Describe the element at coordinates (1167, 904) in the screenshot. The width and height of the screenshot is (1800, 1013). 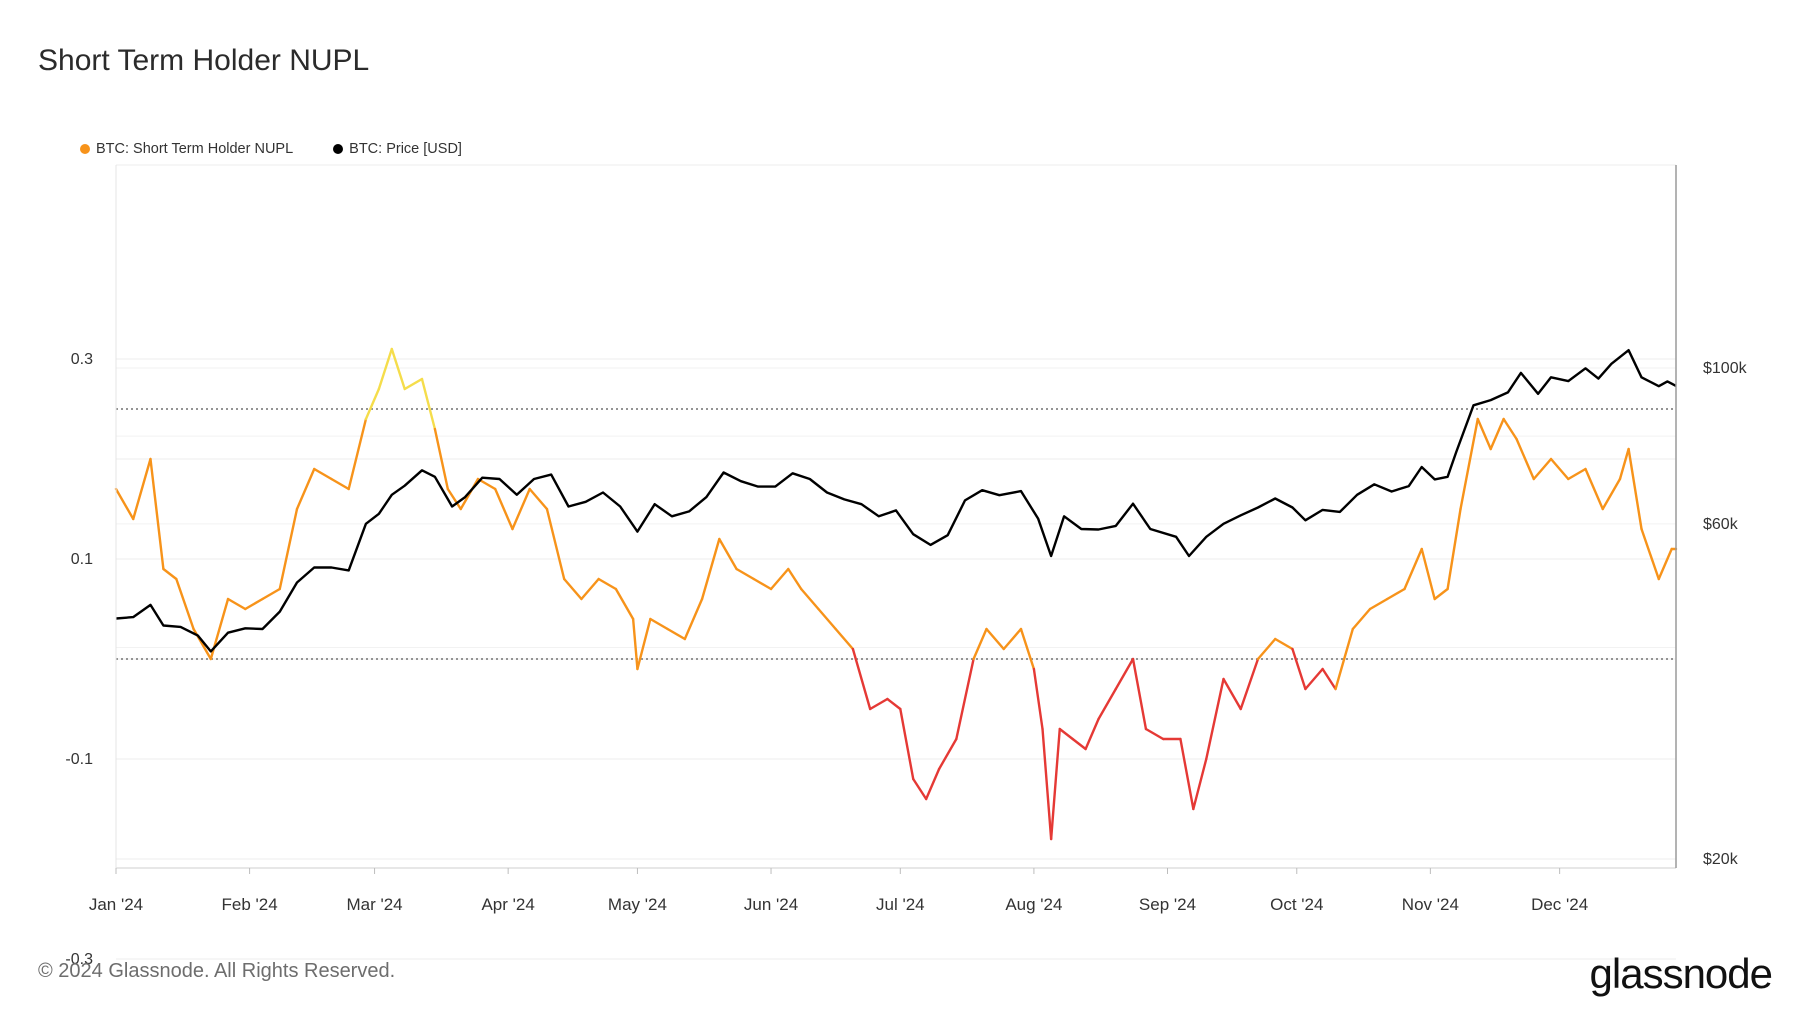
I see `x-tick-label: Sep '24` at that location.